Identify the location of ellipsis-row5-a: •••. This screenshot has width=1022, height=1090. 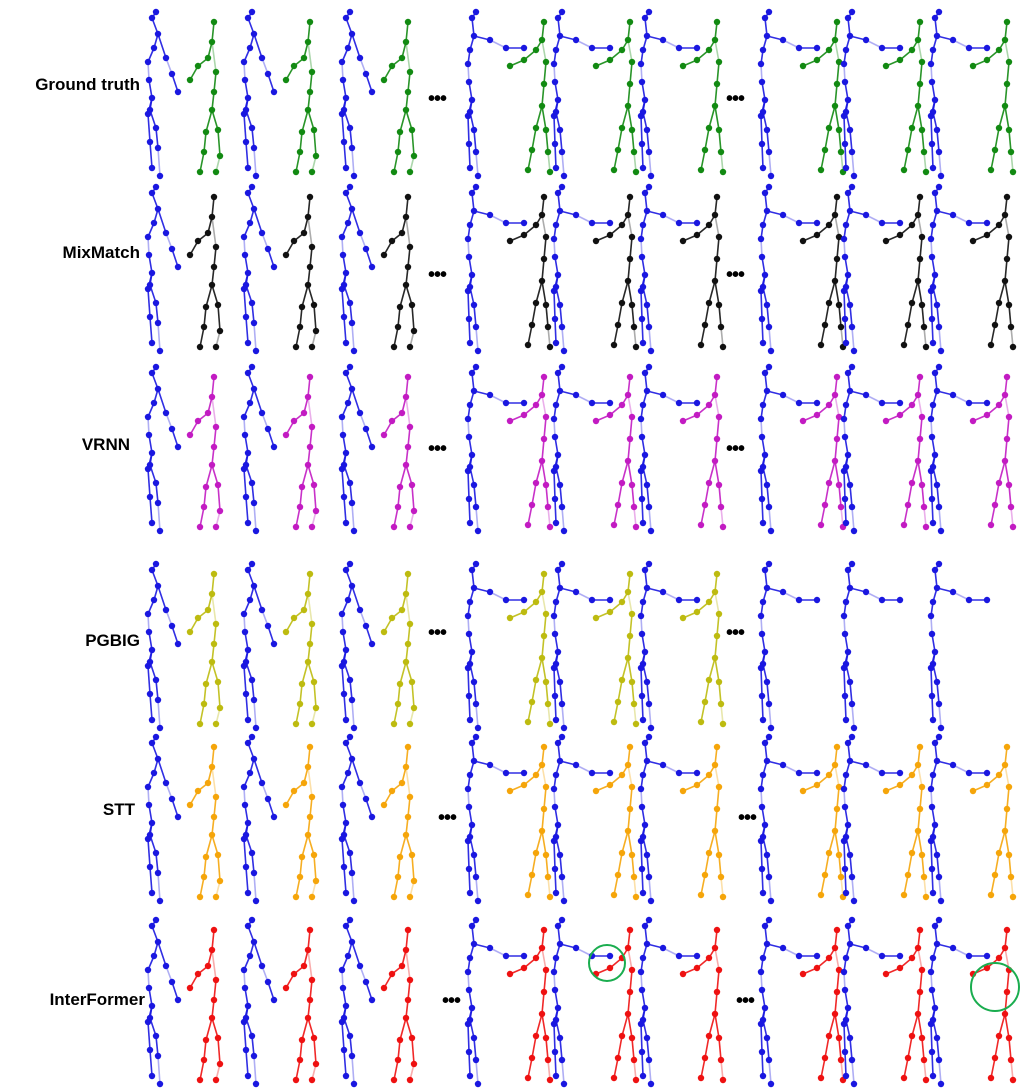
(447, 818).